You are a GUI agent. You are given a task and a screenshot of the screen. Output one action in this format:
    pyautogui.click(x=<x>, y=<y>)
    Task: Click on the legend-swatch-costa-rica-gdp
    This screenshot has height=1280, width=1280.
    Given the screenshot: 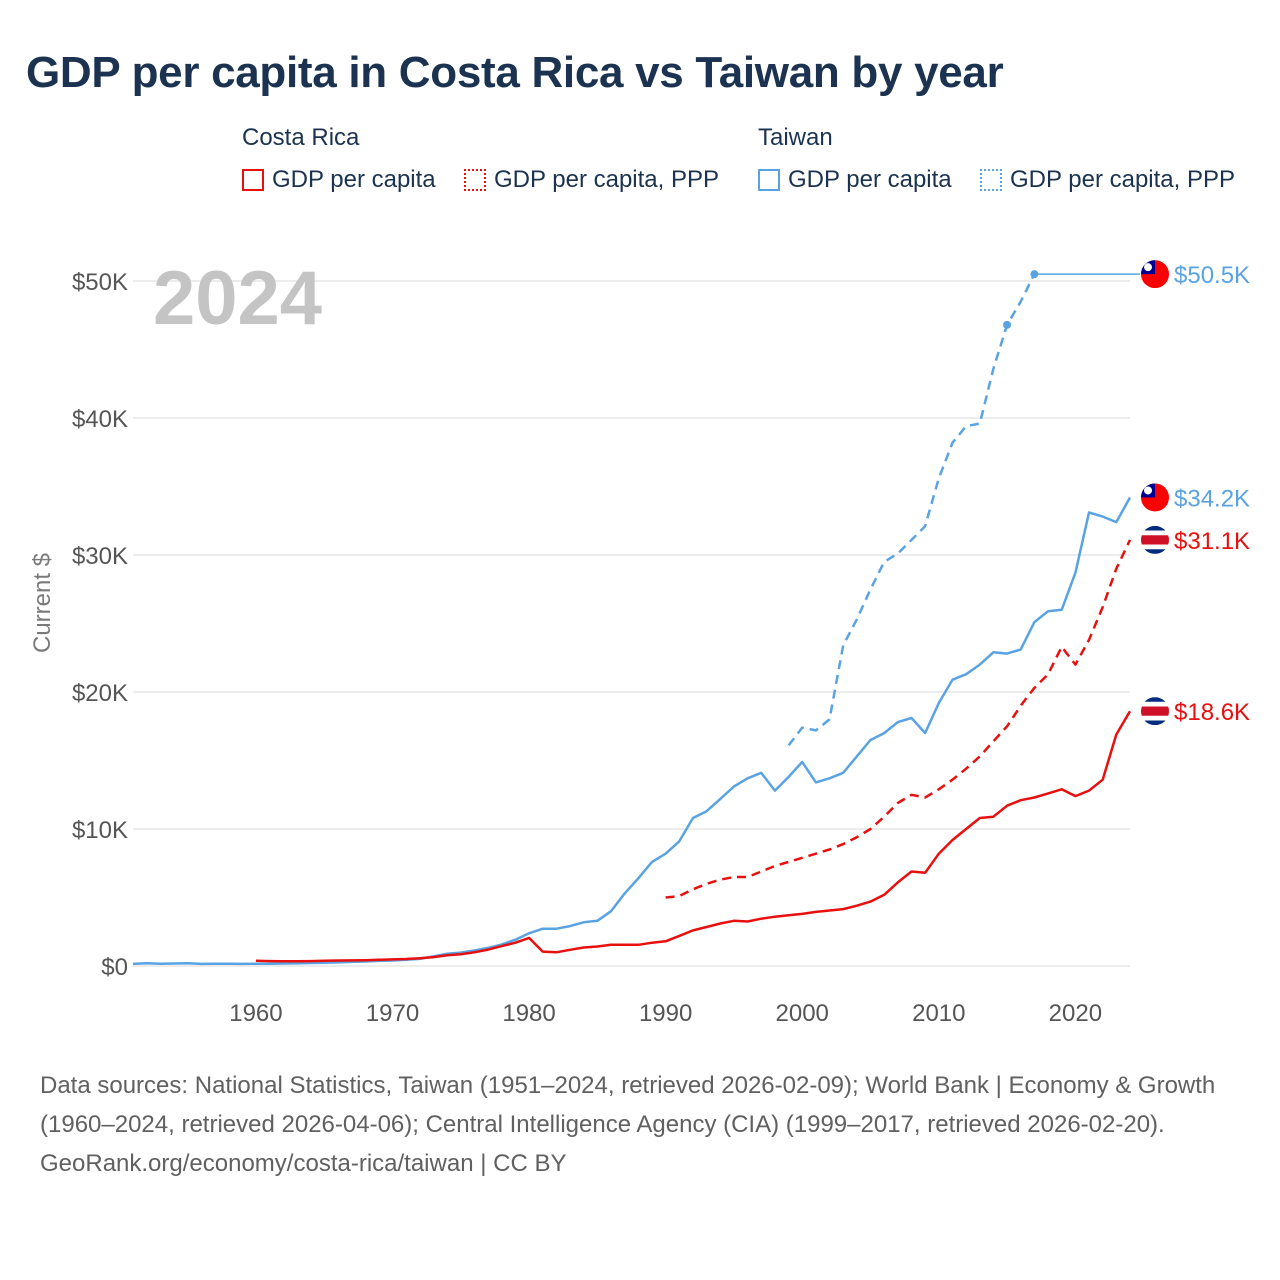 What is the action you would take?
    pyautogui.click(x=253, y=180)
    